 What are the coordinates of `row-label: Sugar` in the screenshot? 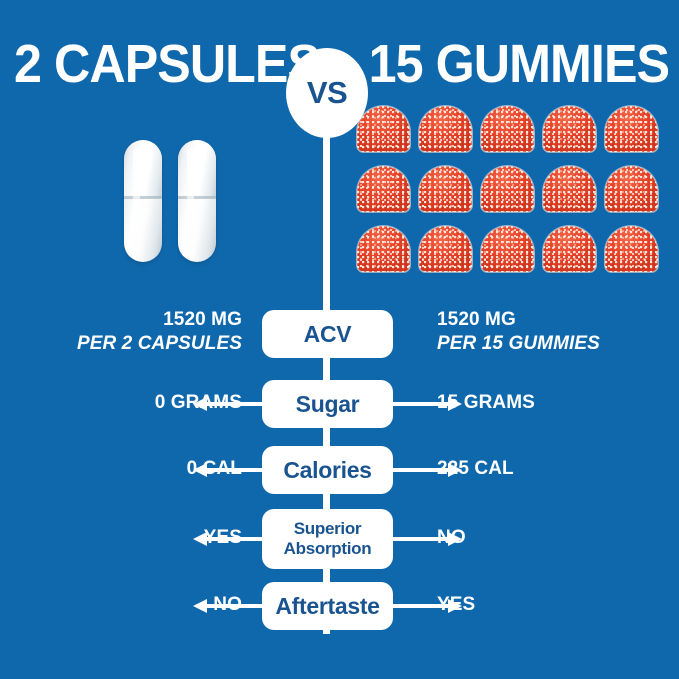 It's located at (327, 403).